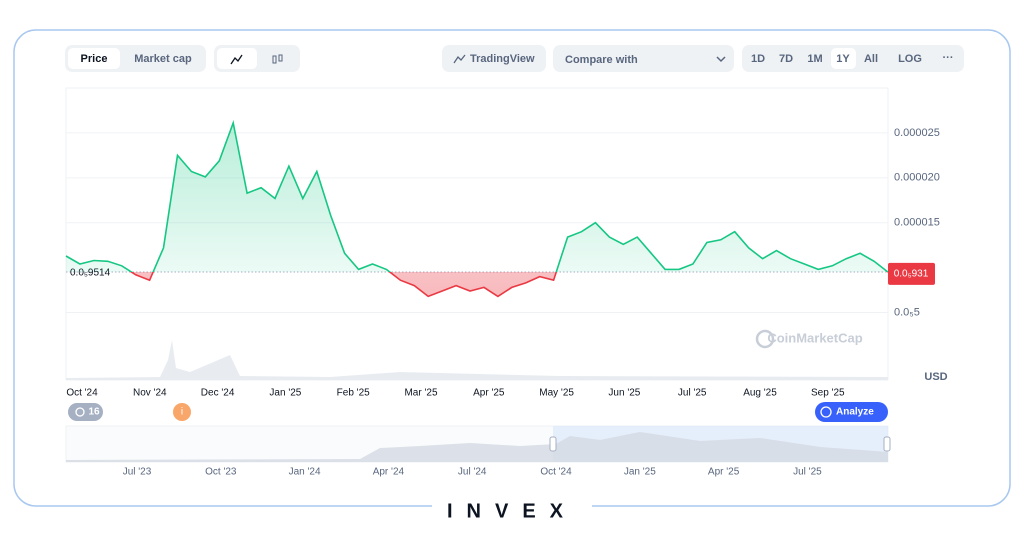  Describe the element at coordinates (758, 59) in the screenshot. I see `range-button: 1D` at that location.